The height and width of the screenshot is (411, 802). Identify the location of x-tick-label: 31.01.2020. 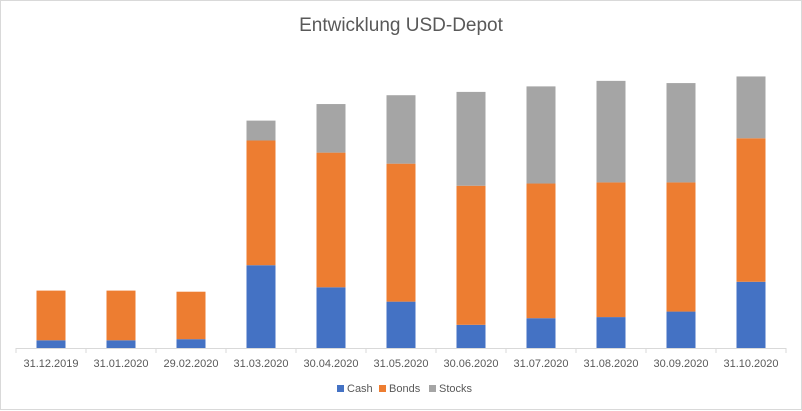
(120, 364).